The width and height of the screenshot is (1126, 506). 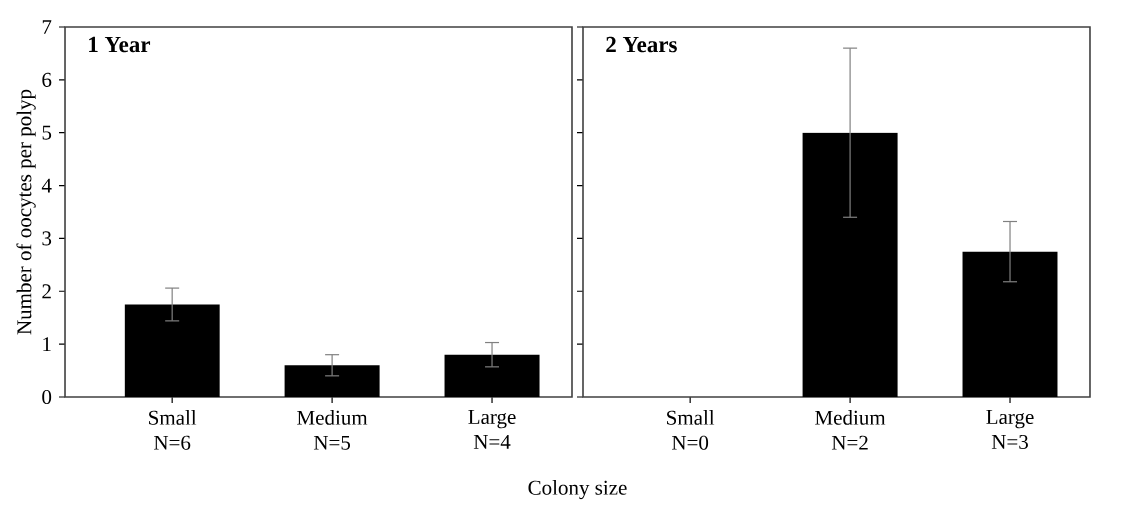 What do you see at coordinates (1010, 430) in the screenshot?
I see `x-tick-label: Large N=3` at bounding box center [1010, 430].